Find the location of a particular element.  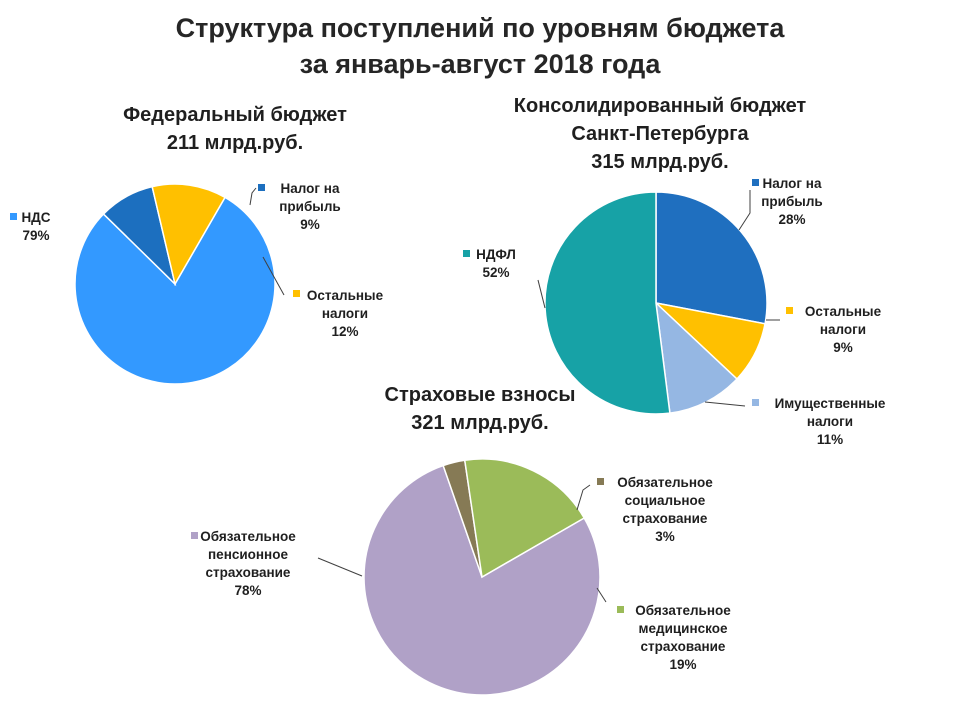

data-label-obyazatelnoe-socialnoe-strahovanie: Обязательное социальное страхование 3% is located at coordinates (644, 509).